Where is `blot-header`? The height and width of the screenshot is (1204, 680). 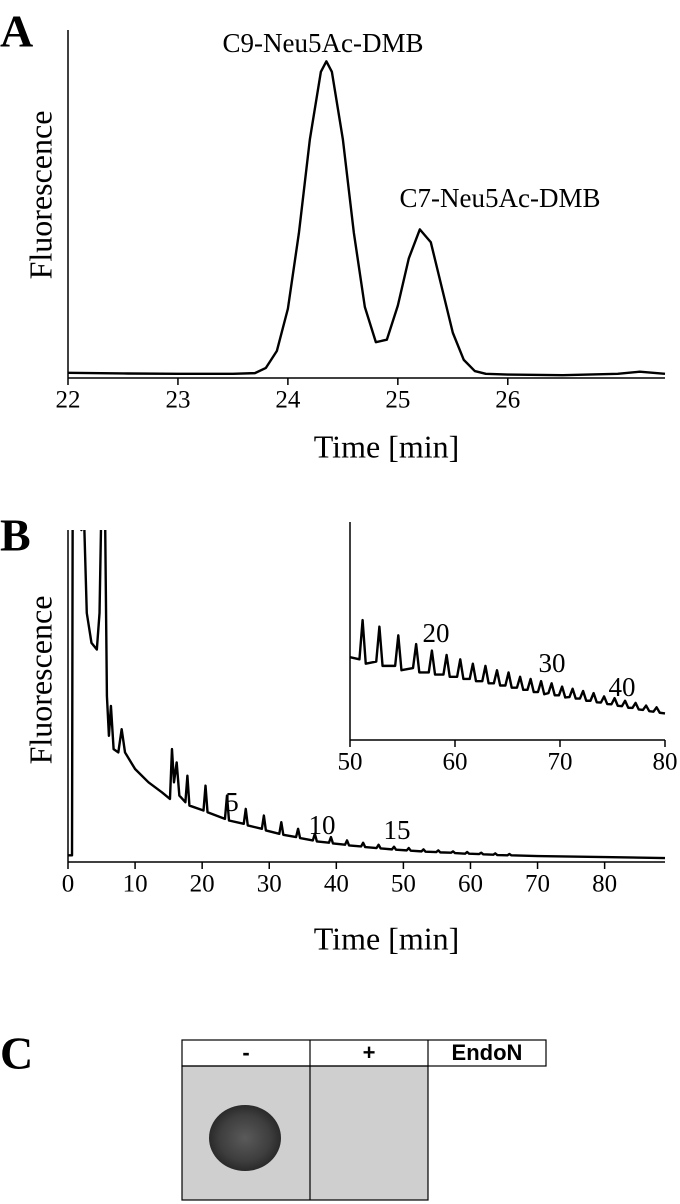
blot-header is located at coordinates (364, 1053).